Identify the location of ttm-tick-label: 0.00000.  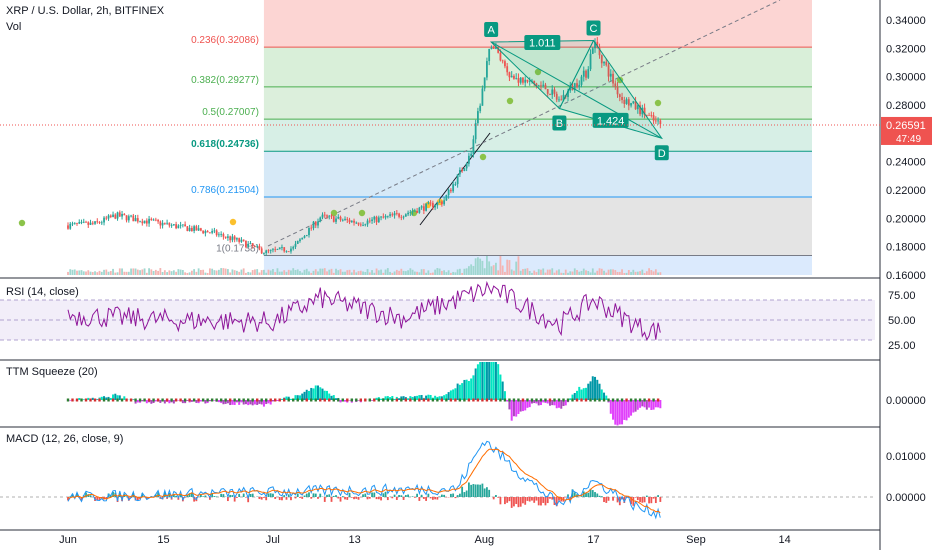
(906, 401).